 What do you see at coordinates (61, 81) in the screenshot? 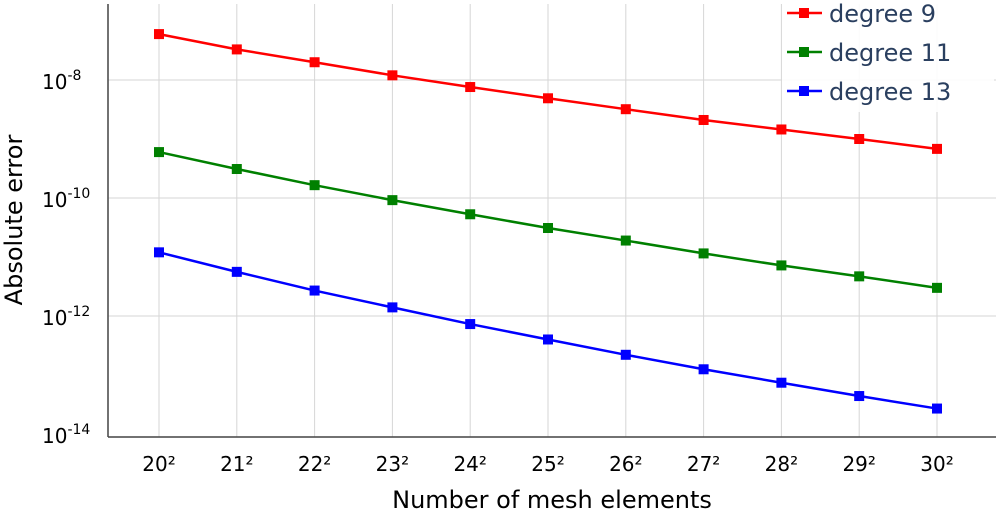
I see `y-tick-label: 10-8` at bounding box center [61, 81].